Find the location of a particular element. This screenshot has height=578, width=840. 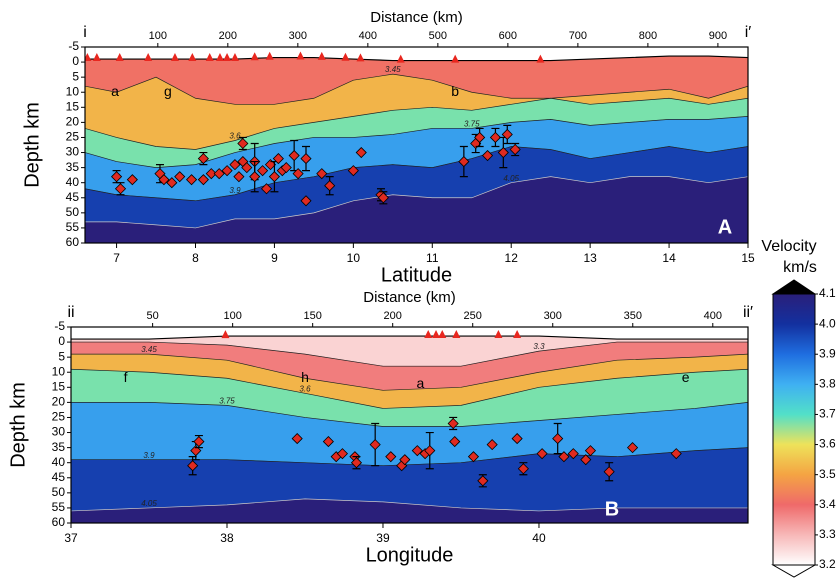

colorbar-tick-label: 4.1 is located at coordinates (827, 293).